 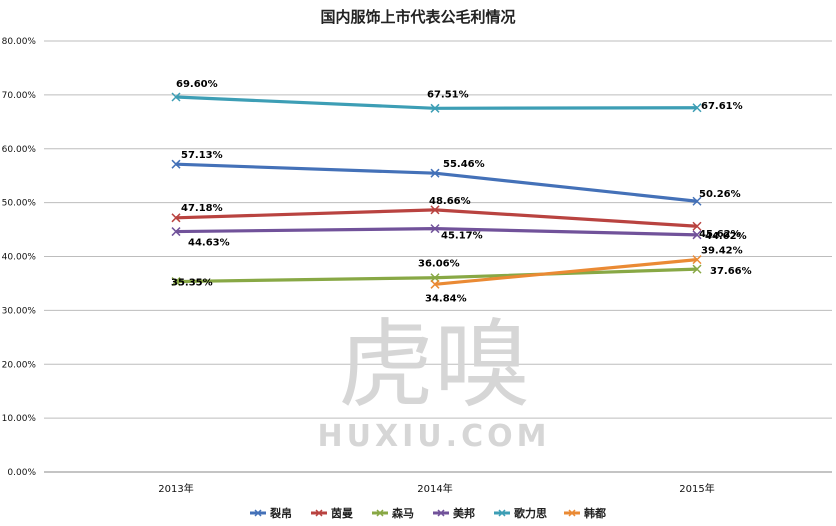 What do you see at coordinates (417, 17) in the screenshot?
I see `chart-title: 国内服饰上市代表公毛利情况` at bounding box center [417, 17].